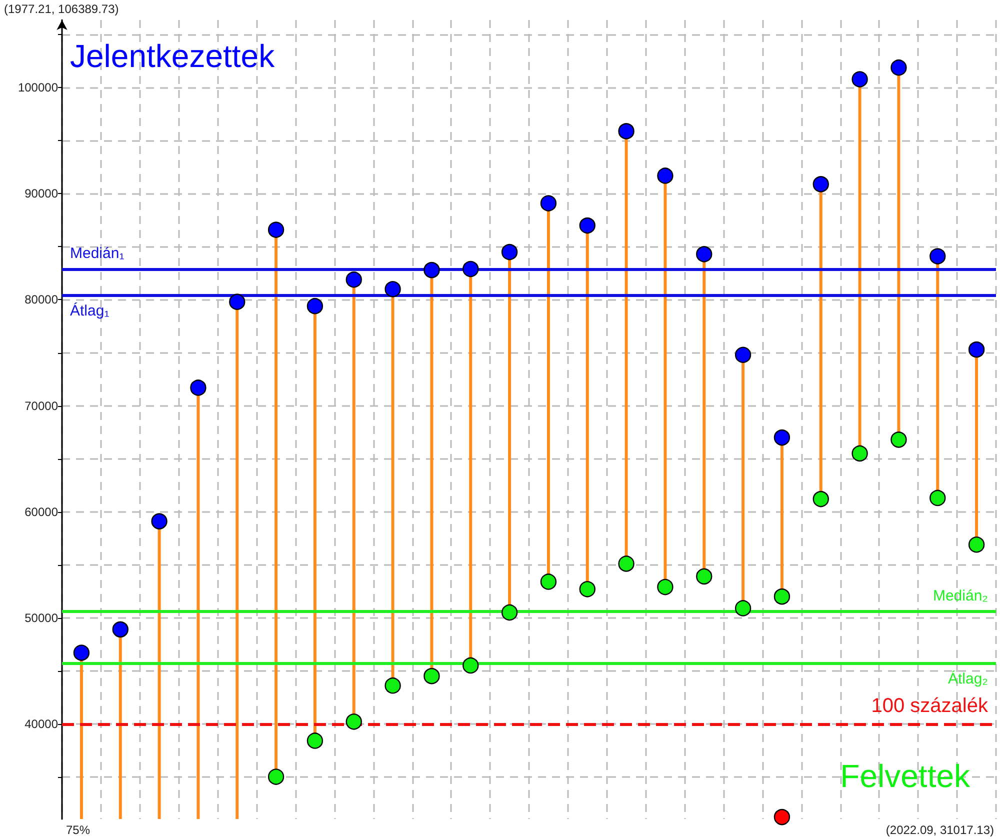  Describe the element at coordinates (905, 776) in the screenshot. I see `text: Felvettek` at that location.